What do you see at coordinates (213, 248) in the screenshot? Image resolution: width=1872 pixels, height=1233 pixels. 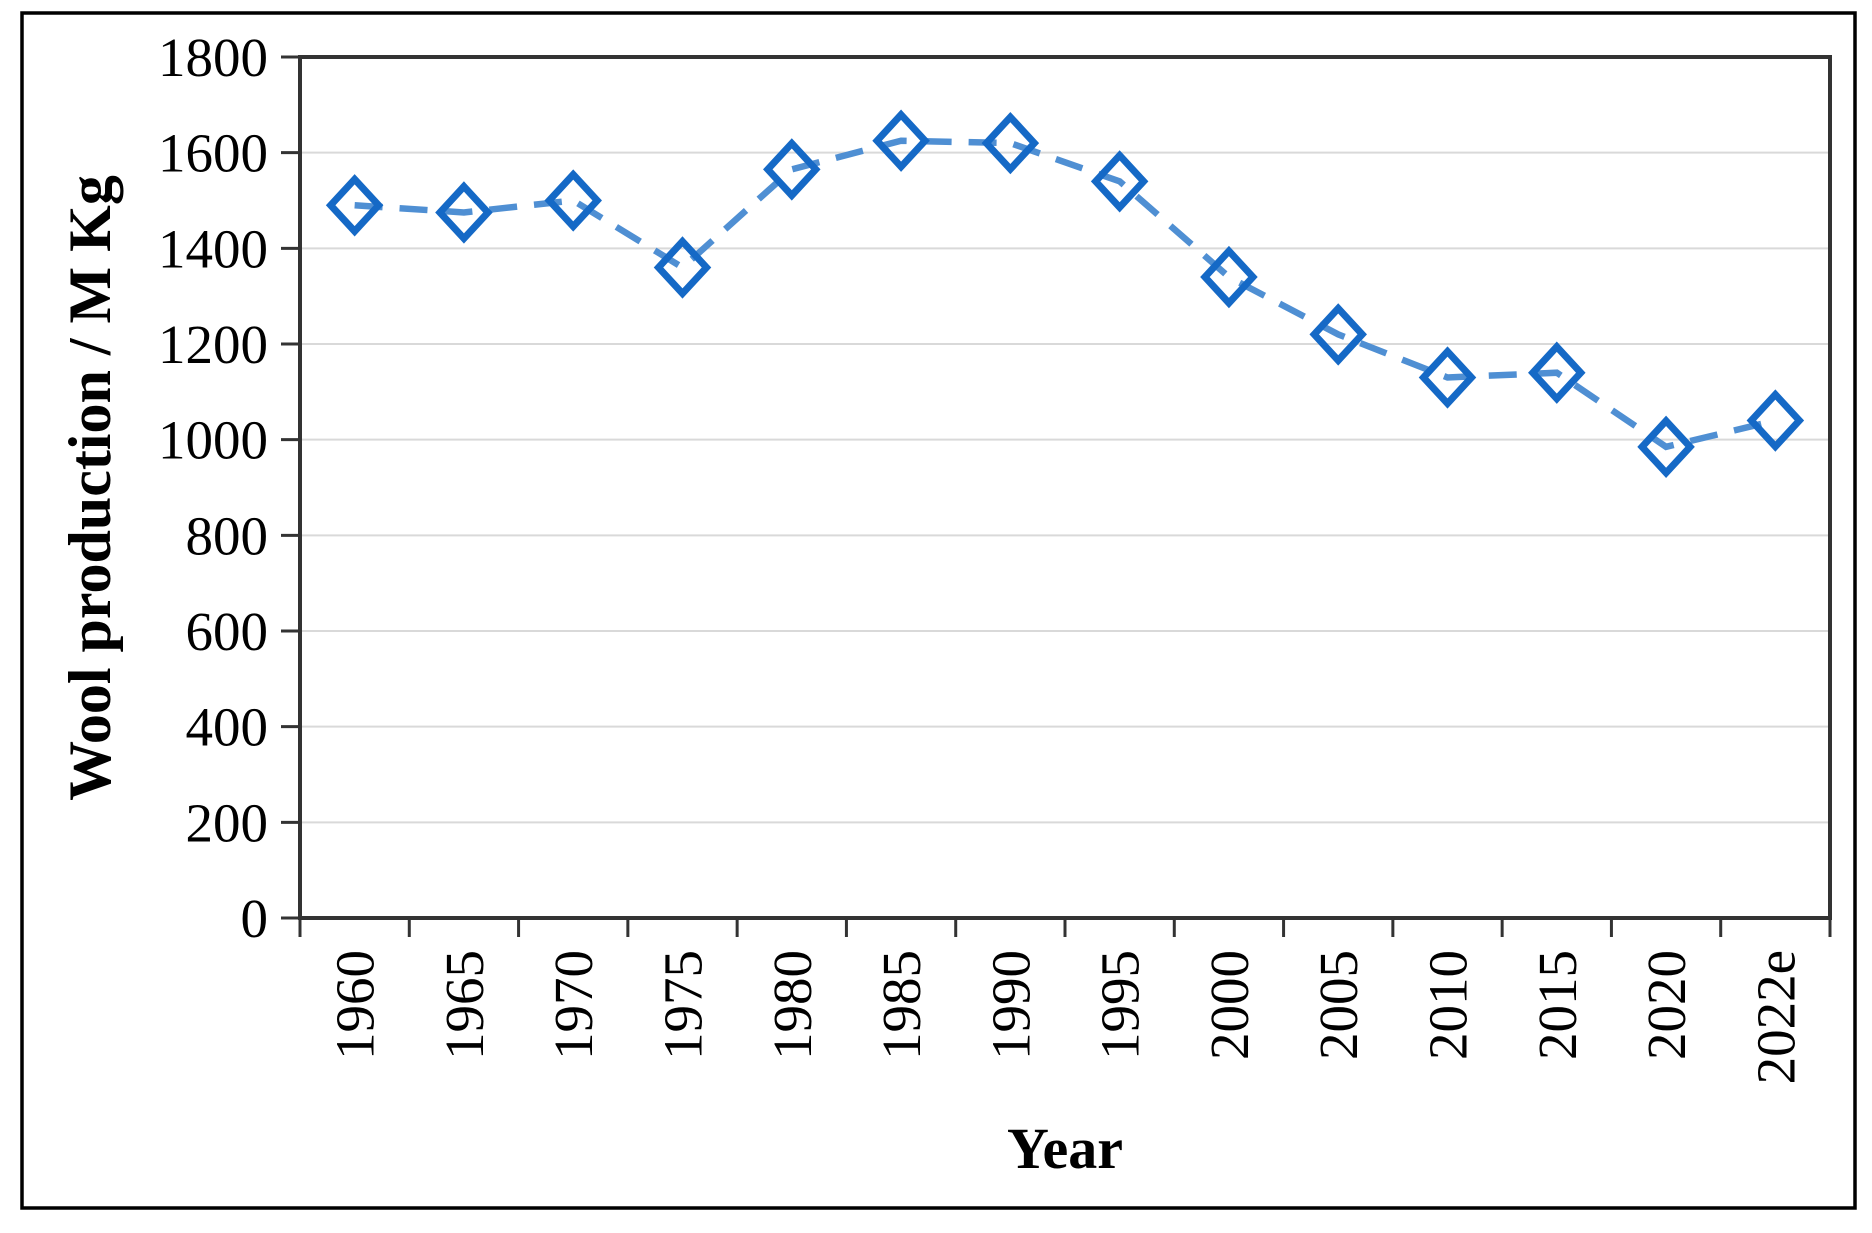 I see `y-tick-label-1400: 1400` at bounding box center [213, 248].